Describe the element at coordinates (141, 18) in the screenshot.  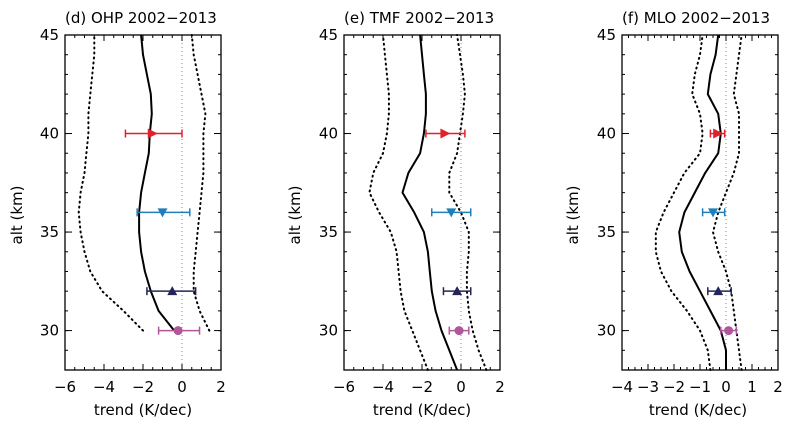
I see `panel-title: (d) OHP 2002−2013` at that location.